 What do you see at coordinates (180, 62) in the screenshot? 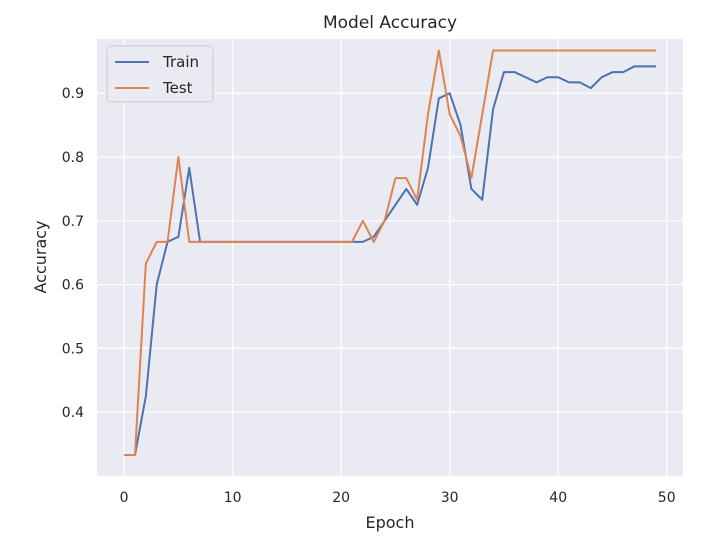
I see `legend-label-train: Train` at bounding box center [180, 62].